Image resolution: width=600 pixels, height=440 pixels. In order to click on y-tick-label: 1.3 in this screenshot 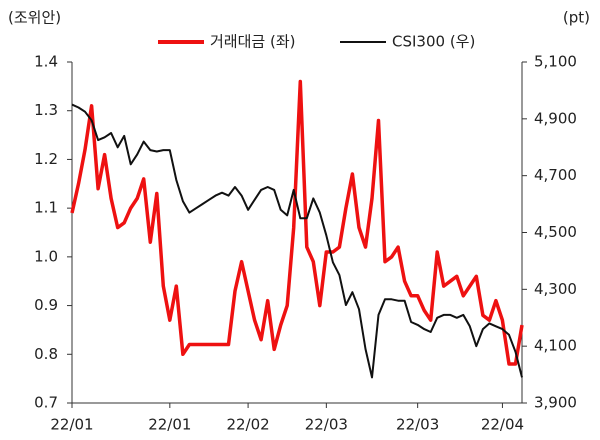, I will do `click(46, 110)`.